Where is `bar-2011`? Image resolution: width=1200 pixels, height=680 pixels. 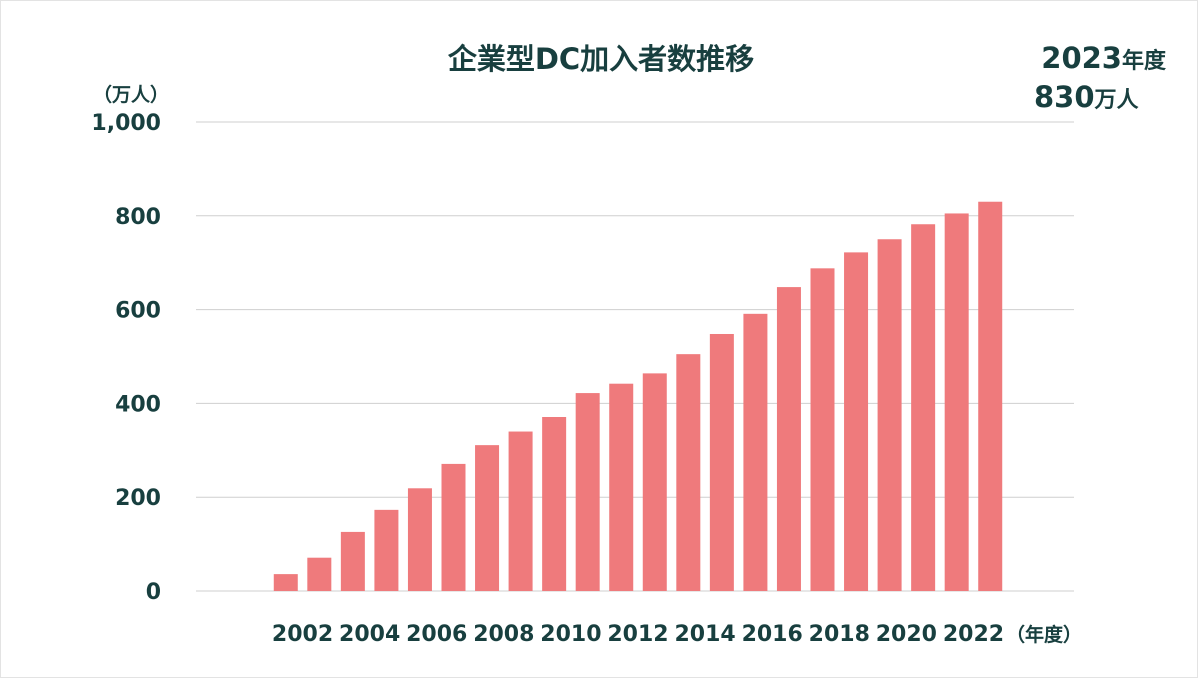 bar-2011 is located at coordinates (587, 492).